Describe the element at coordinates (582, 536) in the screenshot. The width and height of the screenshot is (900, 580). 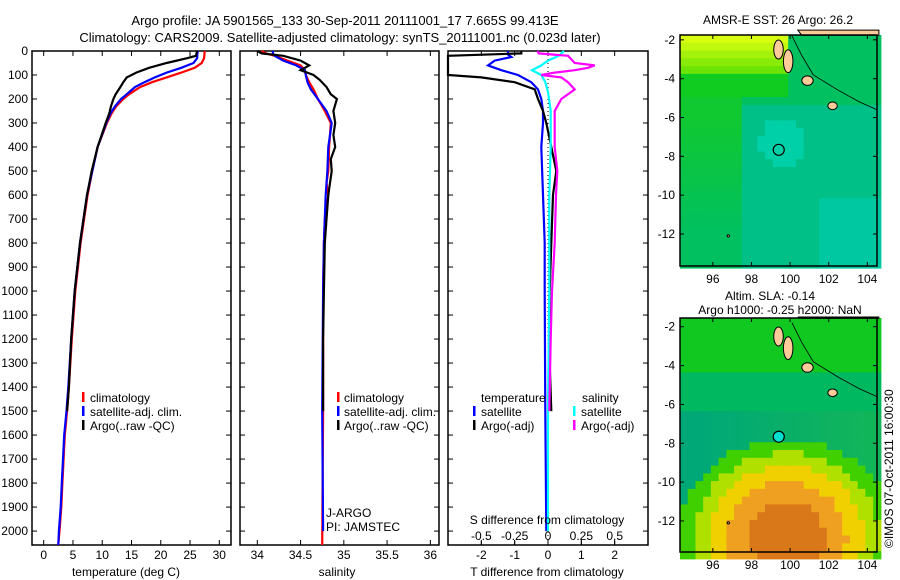
I see `x2-tick-label: 0.25` at that location.